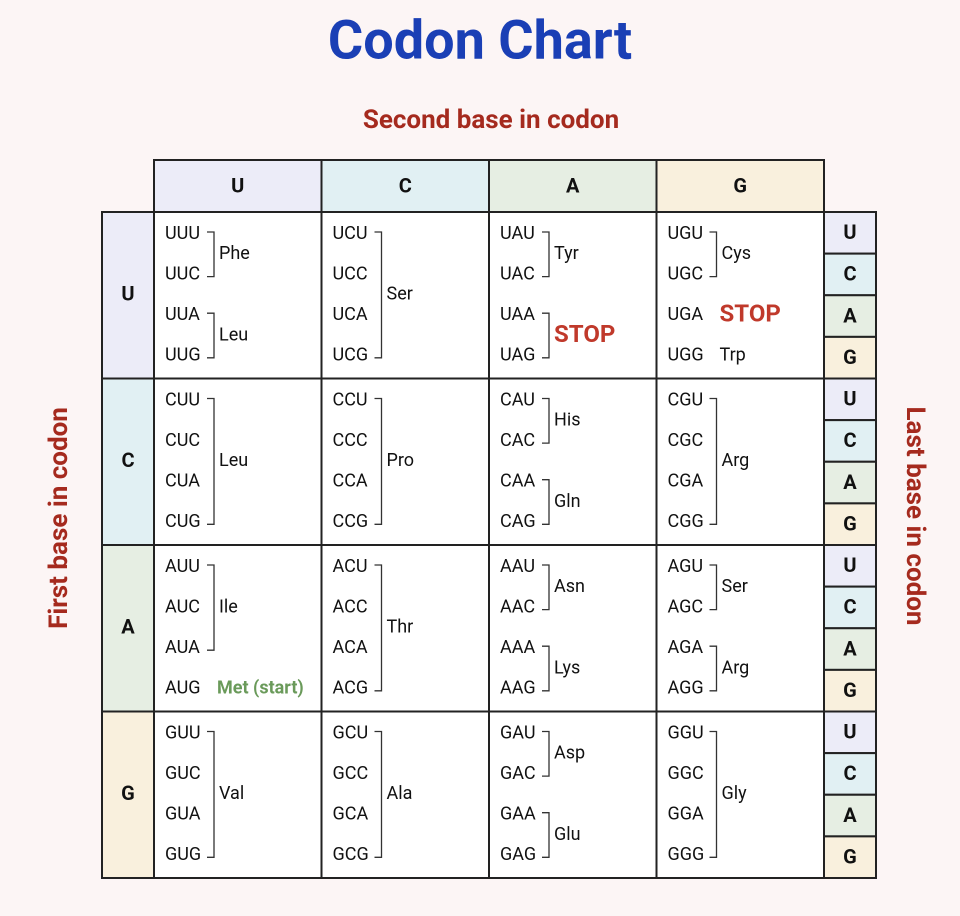 Image resolution: width=960 pixels, height=916 pixels. I want to click on amino-acid: Asn, so click(569, 586).